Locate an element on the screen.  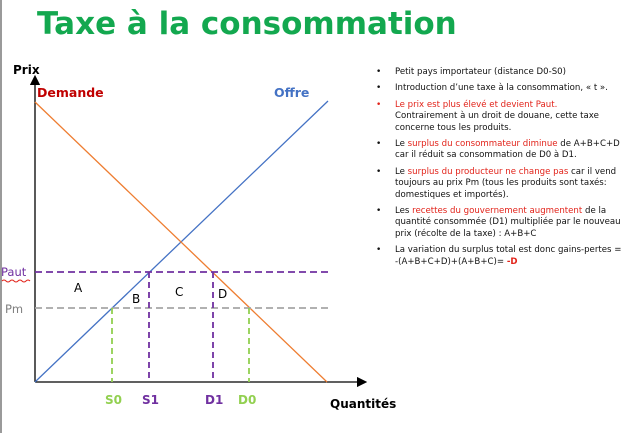
x-axis-label: Quantités is located at coordinates (363, 404).